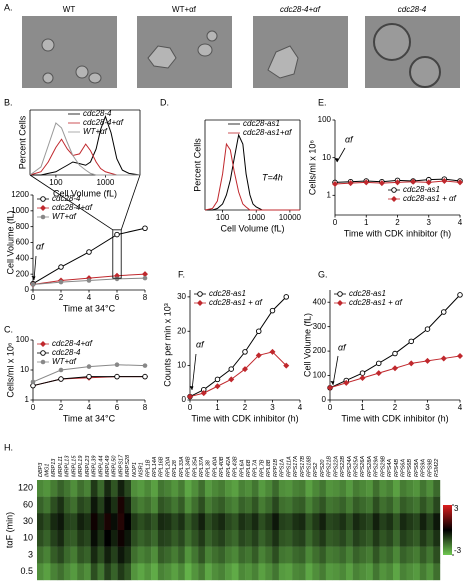  I want to click on column-label: RPS28A, so click(370, 466).